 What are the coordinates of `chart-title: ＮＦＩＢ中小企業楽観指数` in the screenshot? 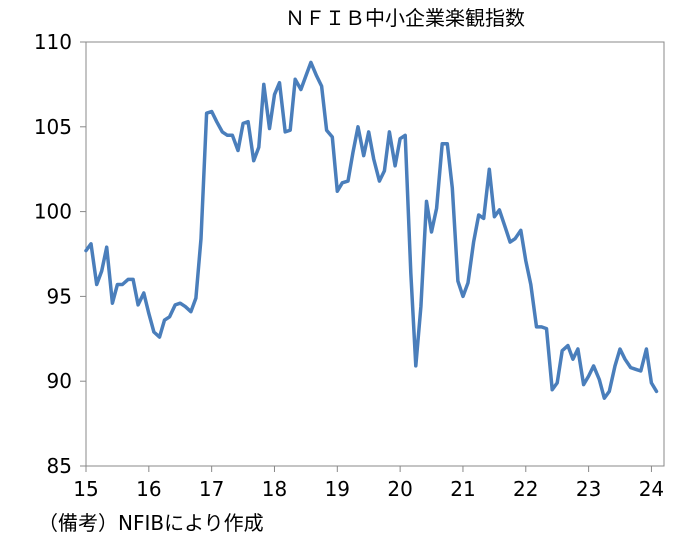 It's located at (405, 18).